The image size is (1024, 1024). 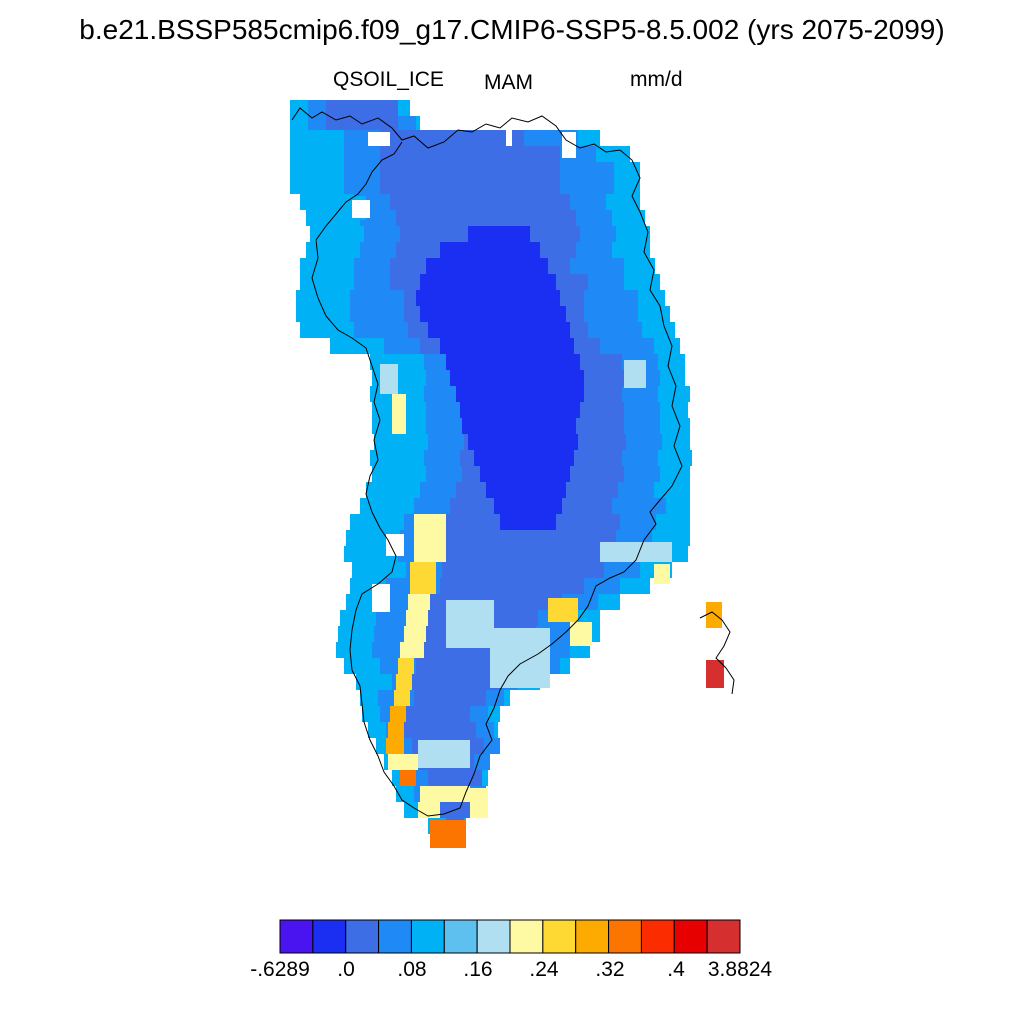 What do you see at coordinates (508, 82) in the screenshot?
I see `season-label: MAM` at bounding box center [508, 82].